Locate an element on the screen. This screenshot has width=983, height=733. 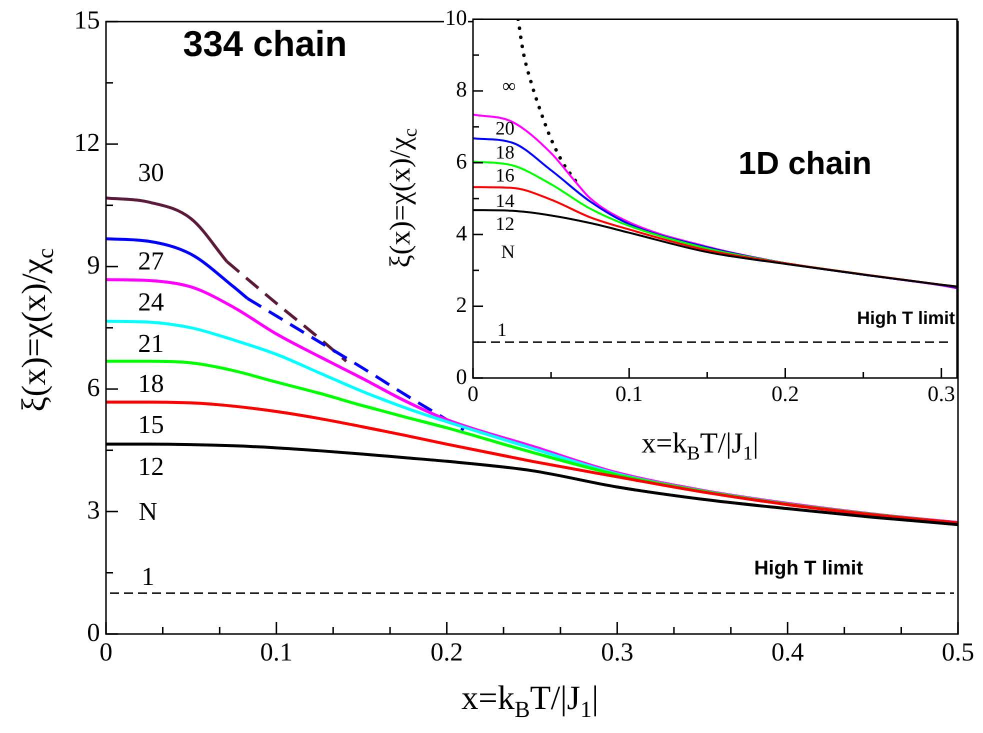
series-label: 30 is located at coordinates (151, 172).